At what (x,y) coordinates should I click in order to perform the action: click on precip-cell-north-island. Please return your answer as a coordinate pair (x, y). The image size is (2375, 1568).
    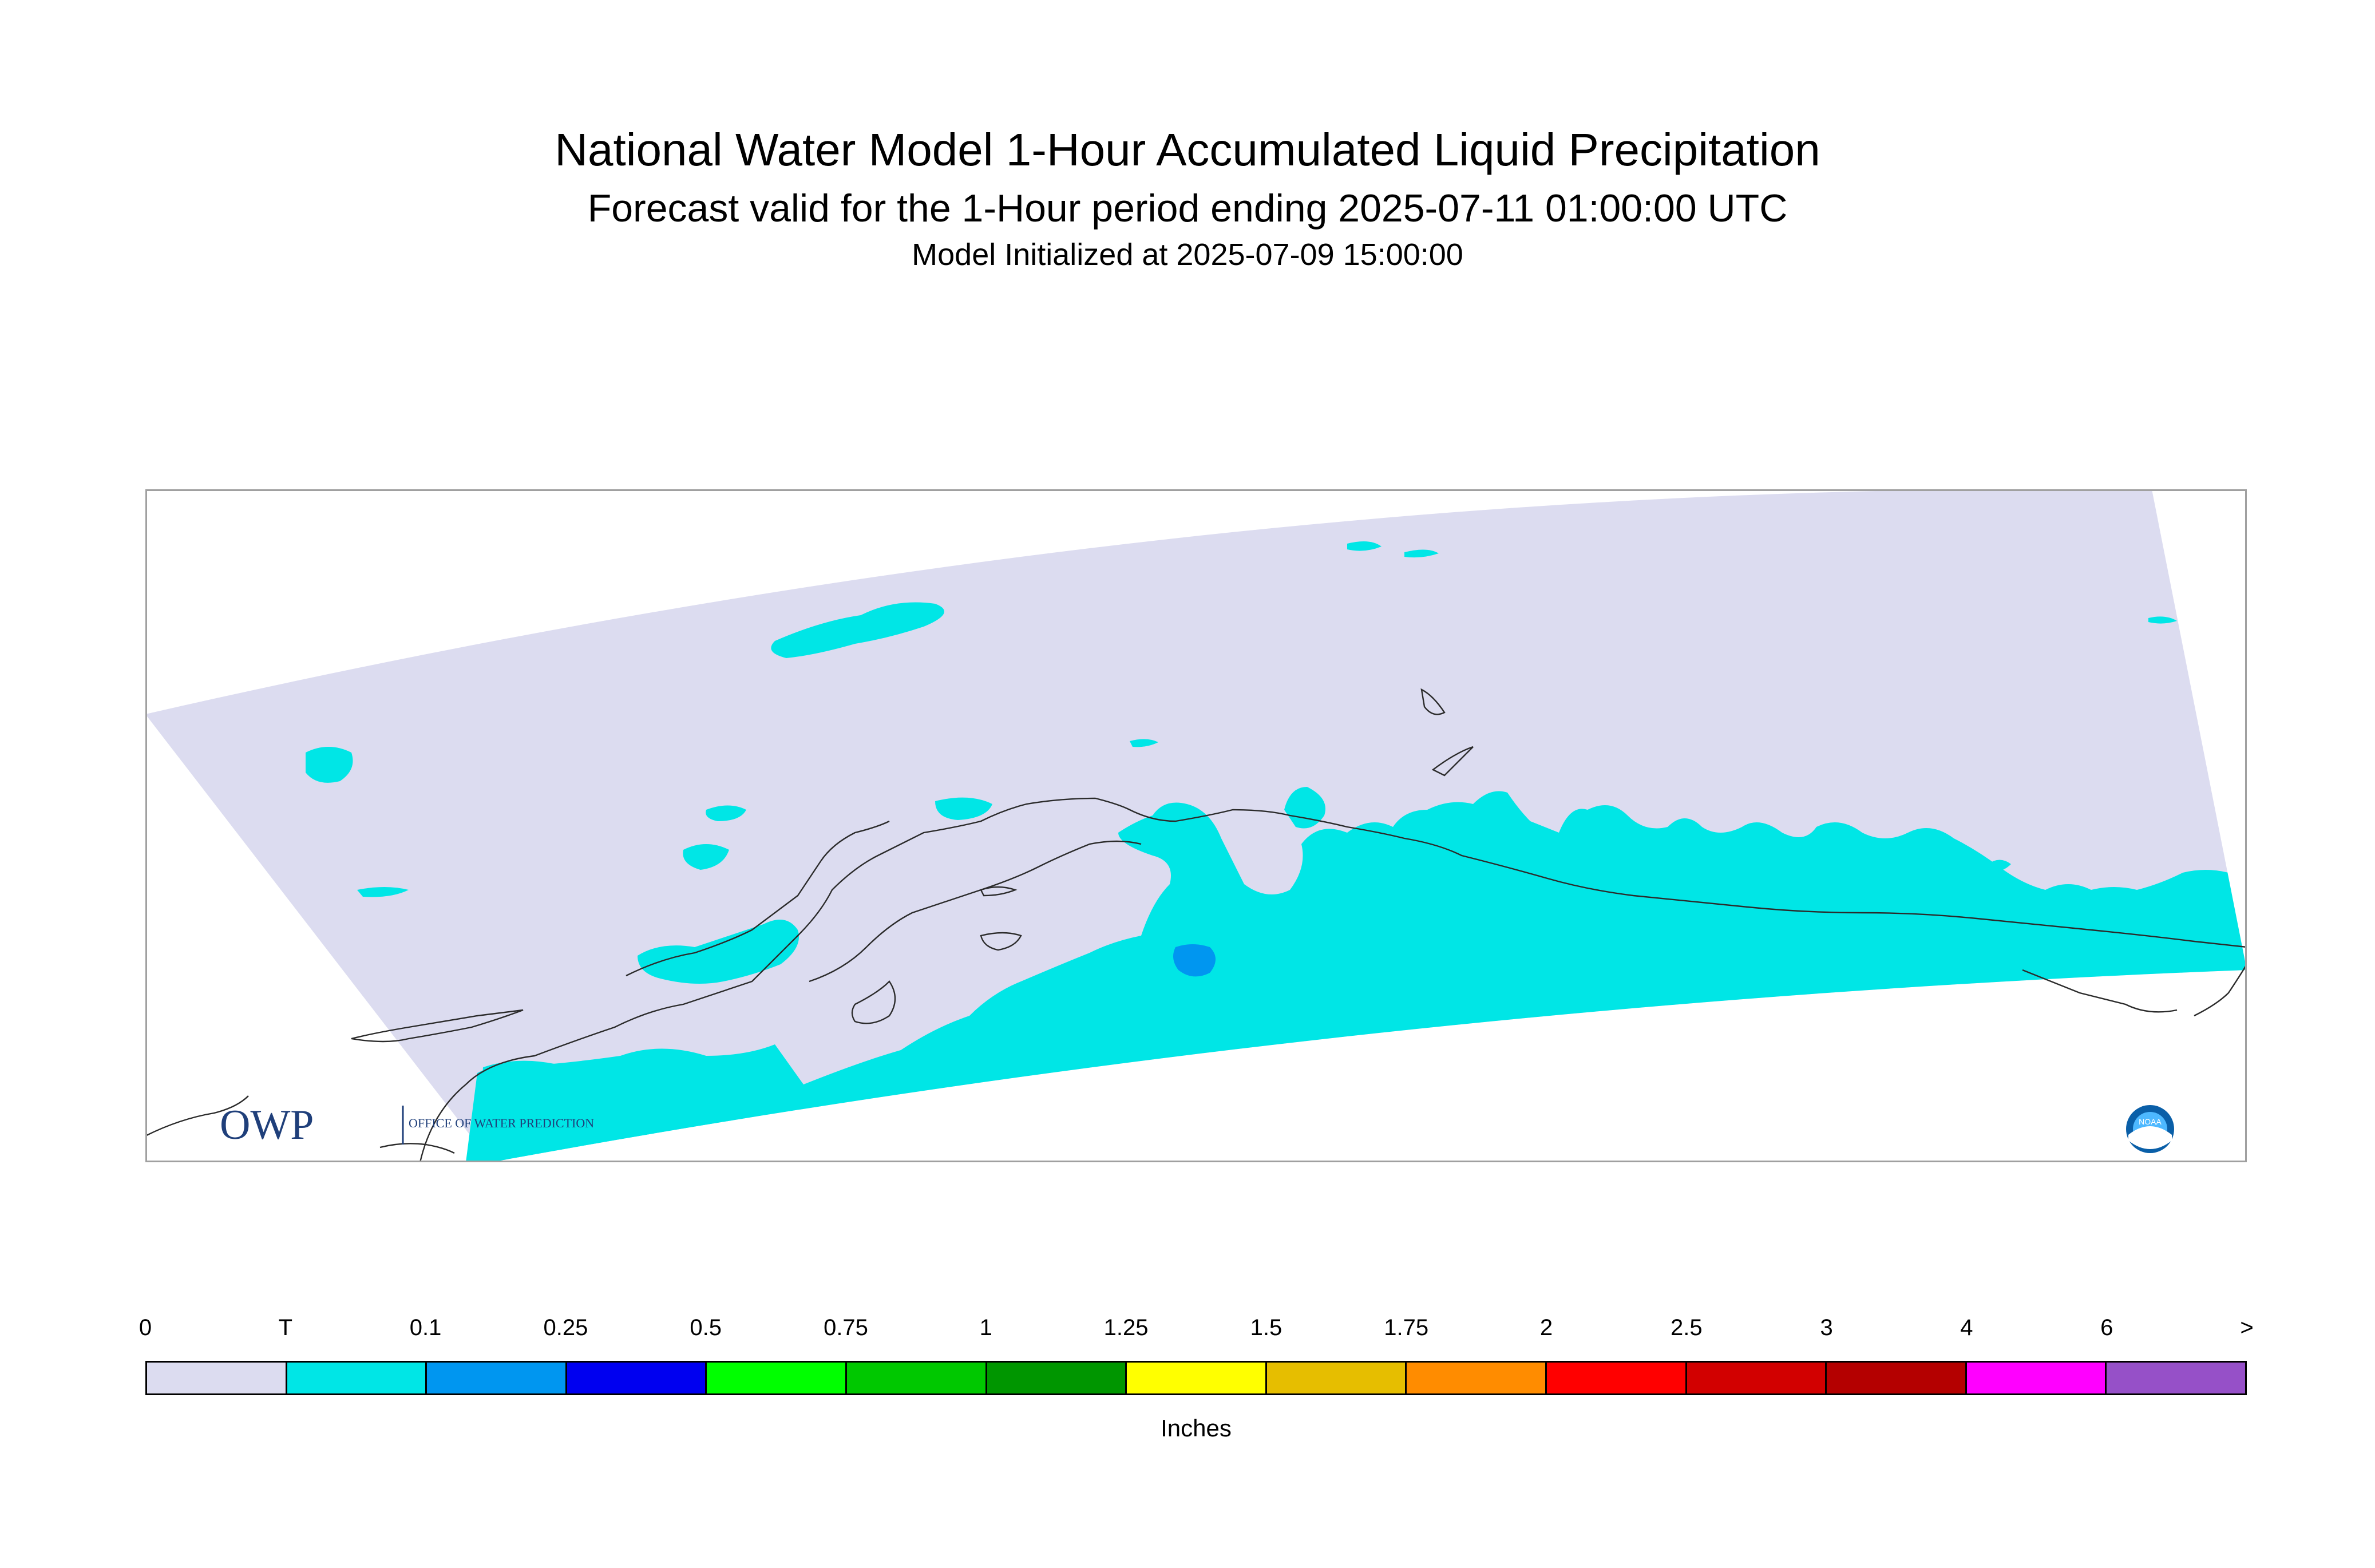
    Looking at the image, I should click on (858, 630).